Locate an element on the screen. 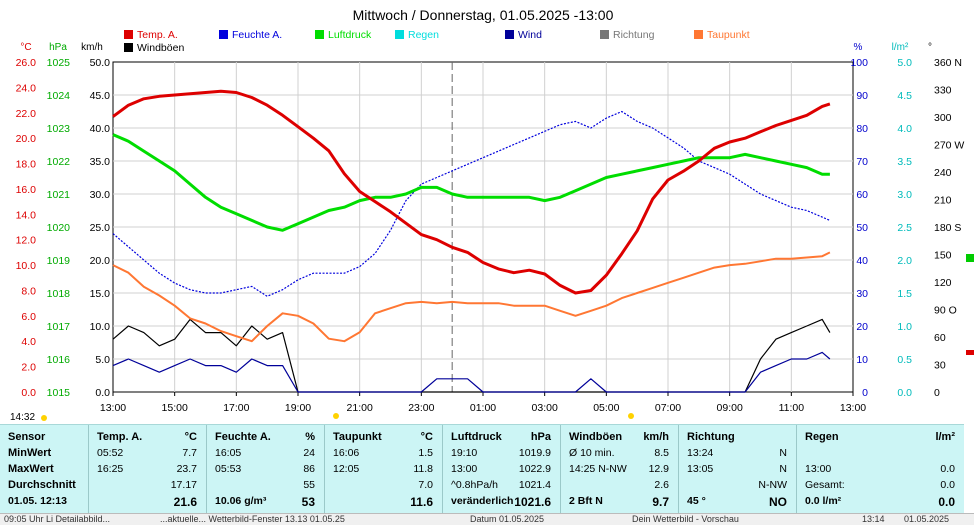  pressure-tick-label: 1018 is located at coordinates (59, 294).